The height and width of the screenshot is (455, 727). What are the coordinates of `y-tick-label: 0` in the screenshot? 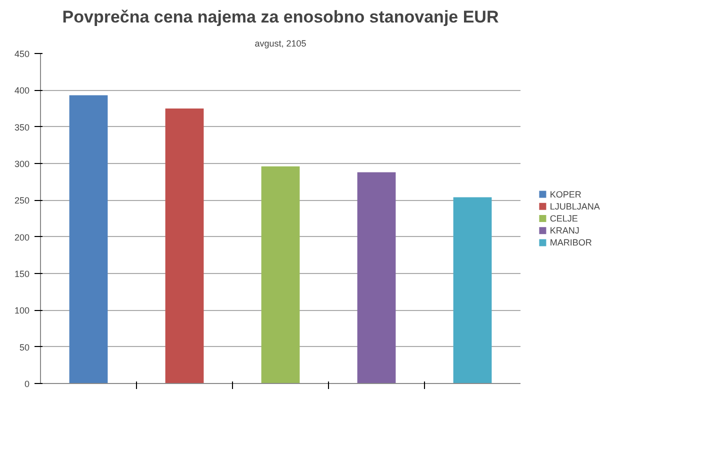 It's located at (27, 384).